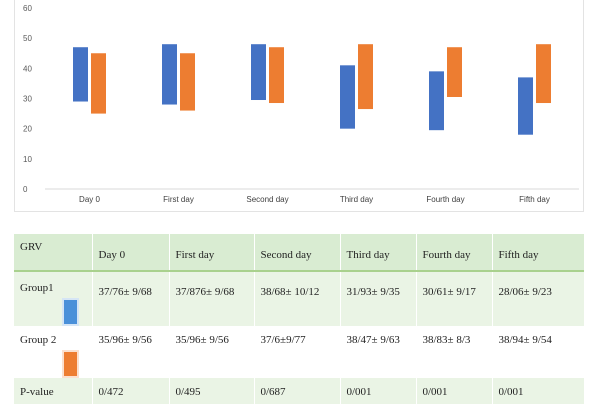  I want to click on y-tick-label: 40, so click(27, 68).